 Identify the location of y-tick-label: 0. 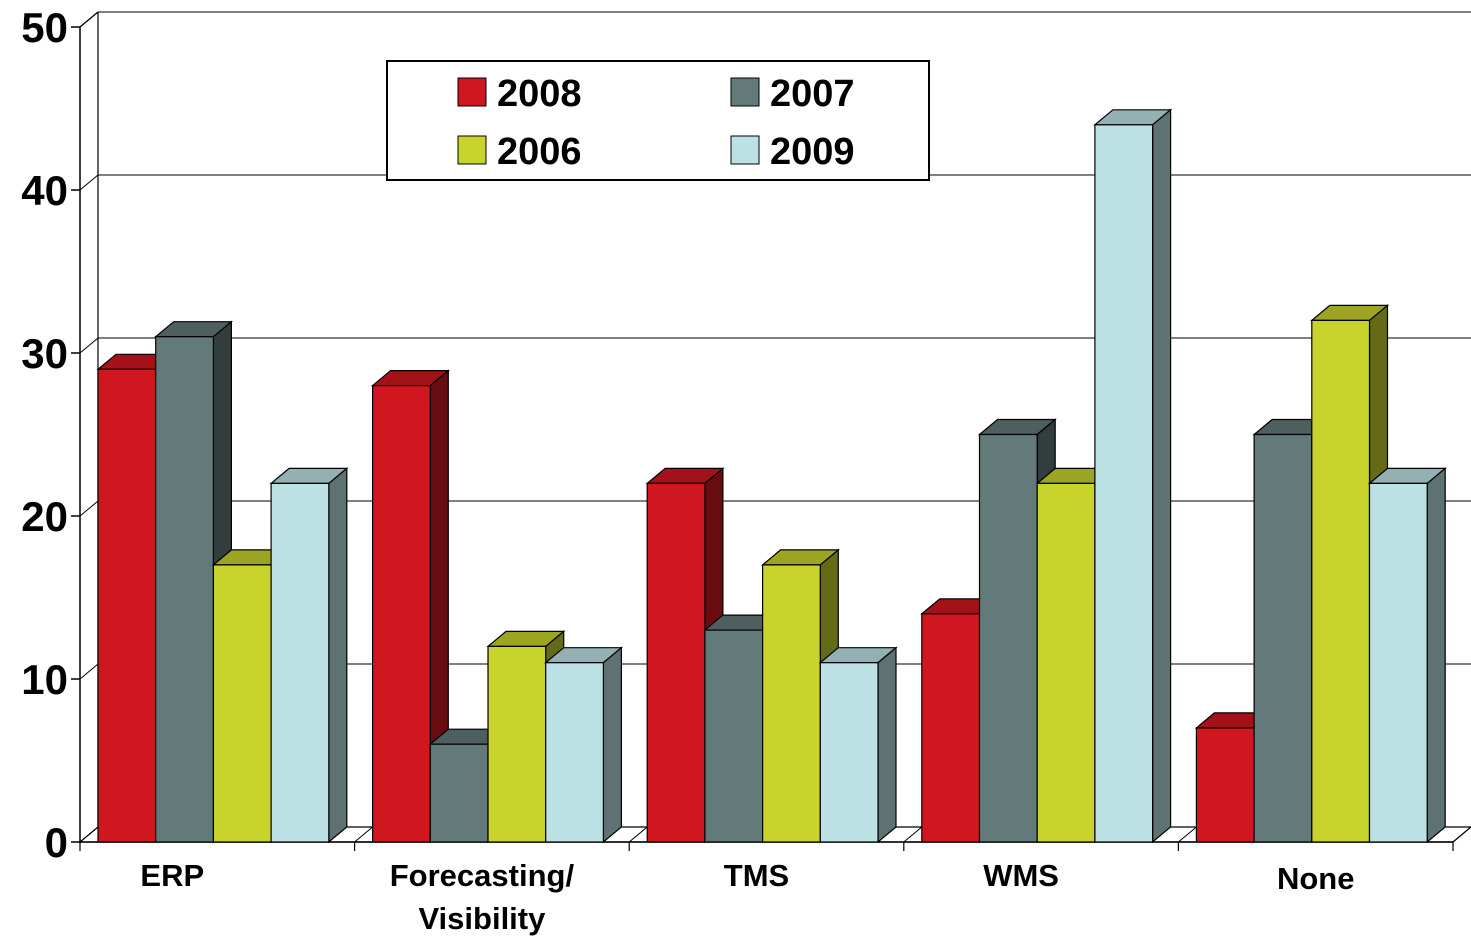
(56, 842).